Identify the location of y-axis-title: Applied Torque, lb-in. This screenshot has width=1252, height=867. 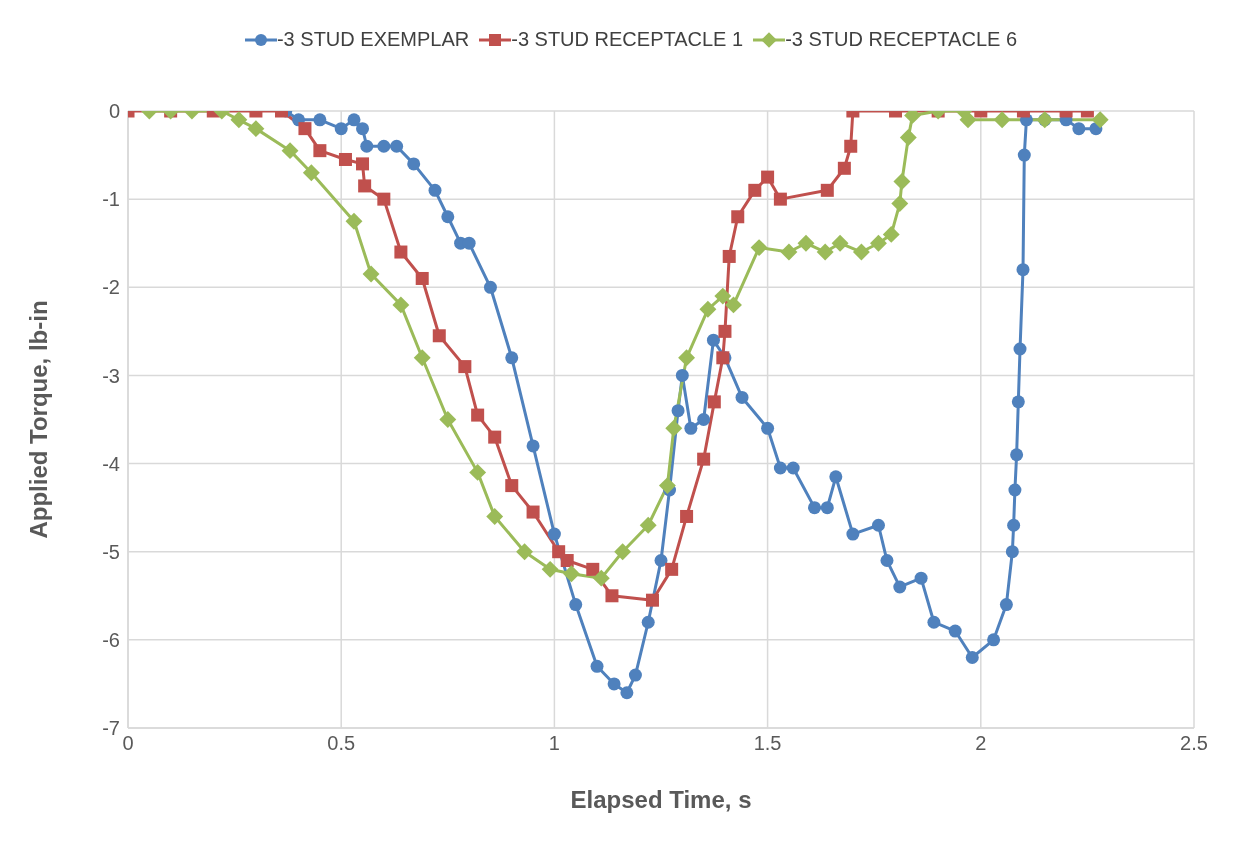
(38, 419).